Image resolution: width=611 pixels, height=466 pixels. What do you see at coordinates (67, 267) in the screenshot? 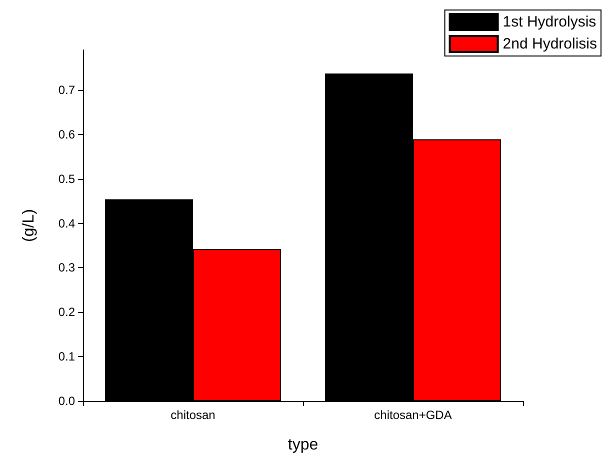
I see `y-tick-label: 0.3` at bounding box center [67, 267].